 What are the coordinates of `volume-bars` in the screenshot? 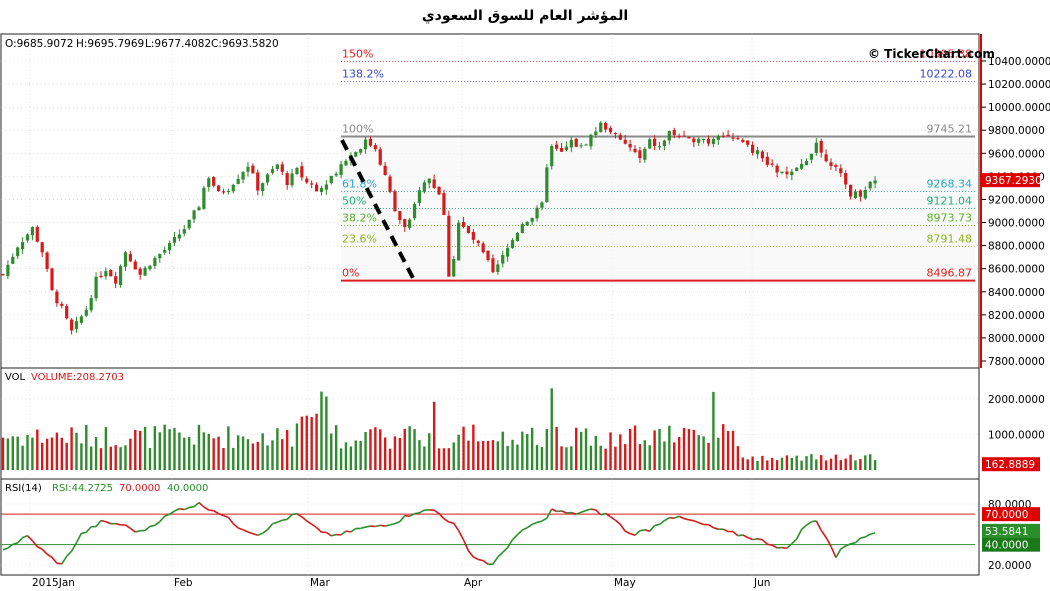 It's located at (439, 429).